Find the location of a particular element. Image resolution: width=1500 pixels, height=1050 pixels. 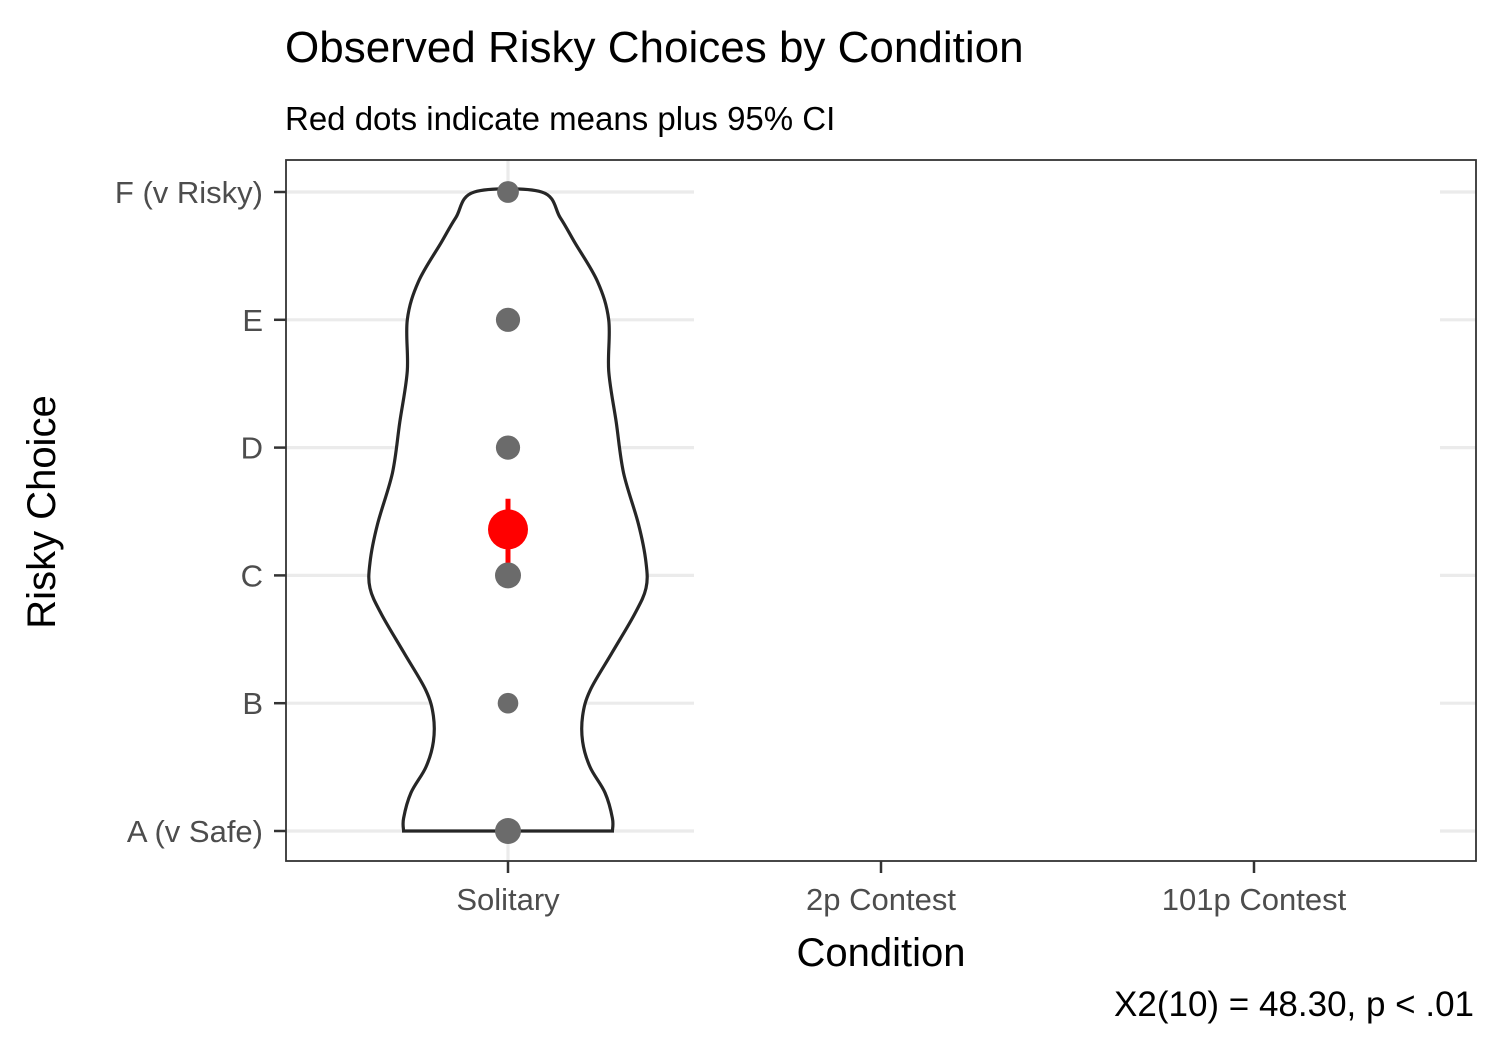

x-tick-label: 2p Contest is located at coordinates (881, 899).